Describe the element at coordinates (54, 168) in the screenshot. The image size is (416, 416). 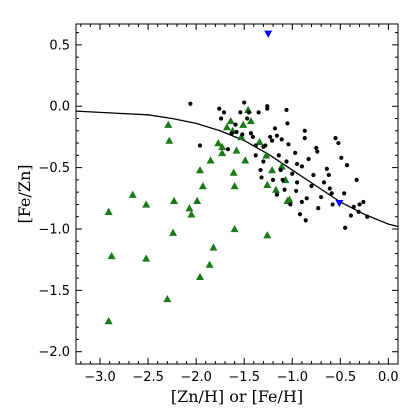
I see `y-tick-label: −0.5` at that location.